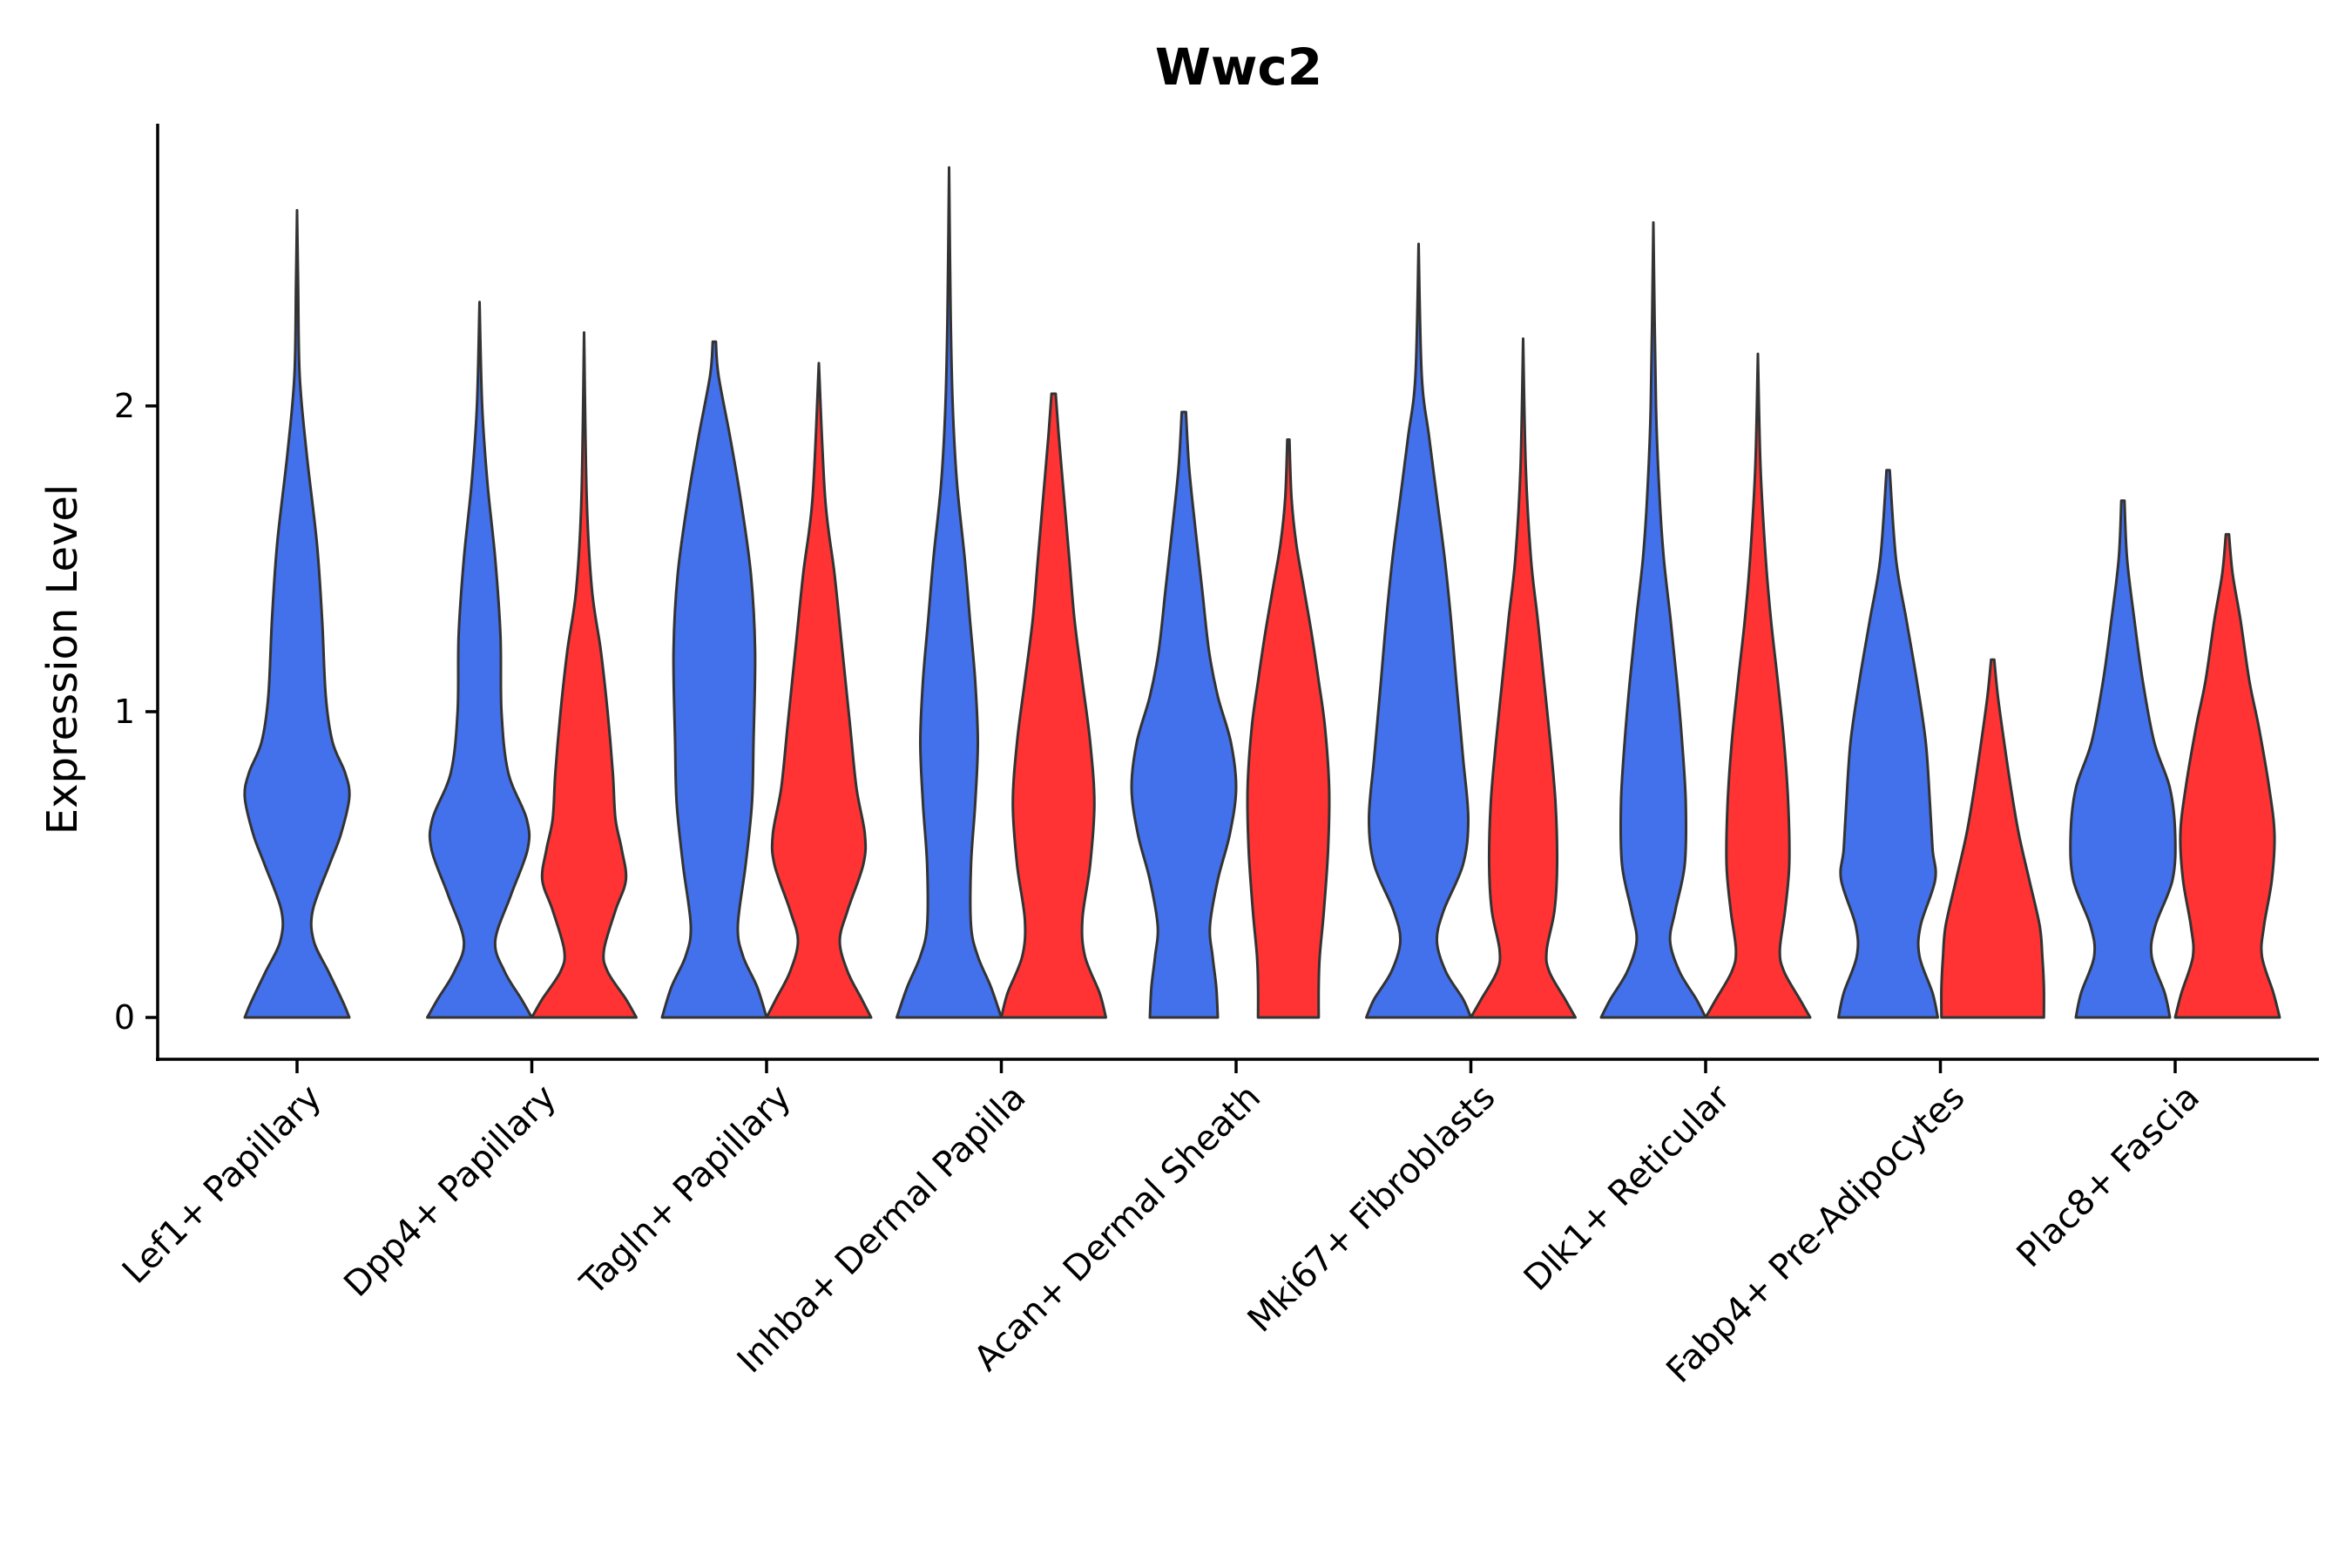 This screenshot has width=2352, height=1568. What do you see at coordinates (125, 712) in the screenshot?
I see `y-tick-label: 1` at bounding box center [125, 712].